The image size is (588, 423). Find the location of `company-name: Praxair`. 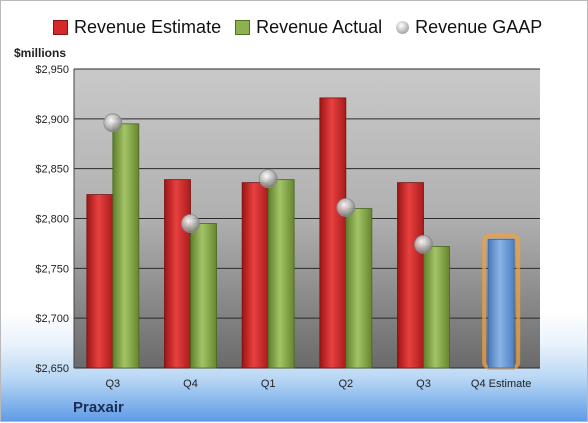

company-name: Praxair is located at coordinates (98, 407).